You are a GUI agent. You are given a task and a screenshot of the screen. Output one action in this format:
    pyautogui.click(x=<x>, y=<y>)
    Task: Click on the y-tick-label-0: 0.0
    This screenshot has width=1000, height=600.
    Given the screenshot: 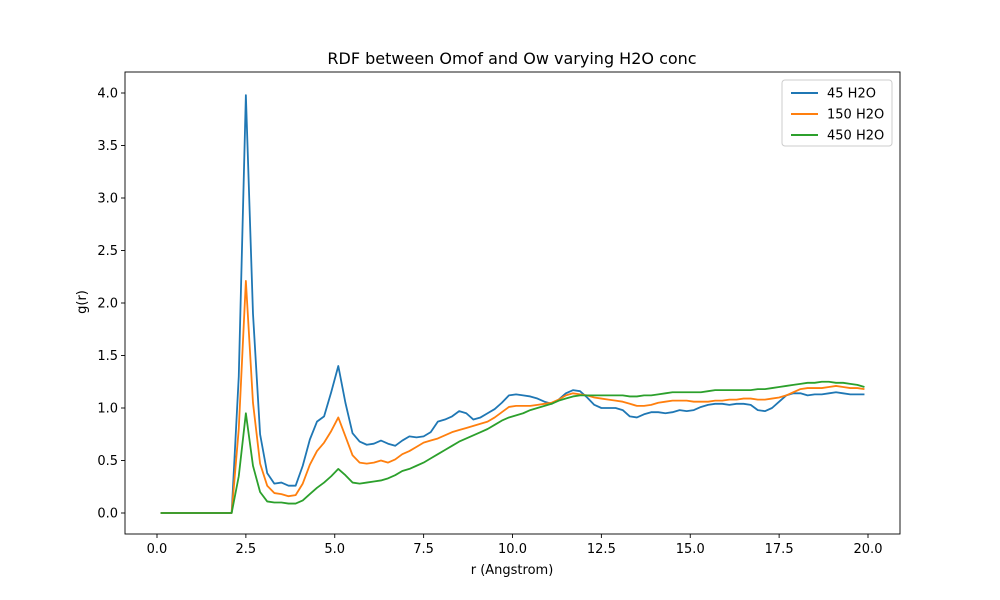 What is the action you would take?
    pyautogui.click(x=107, y=514)
    